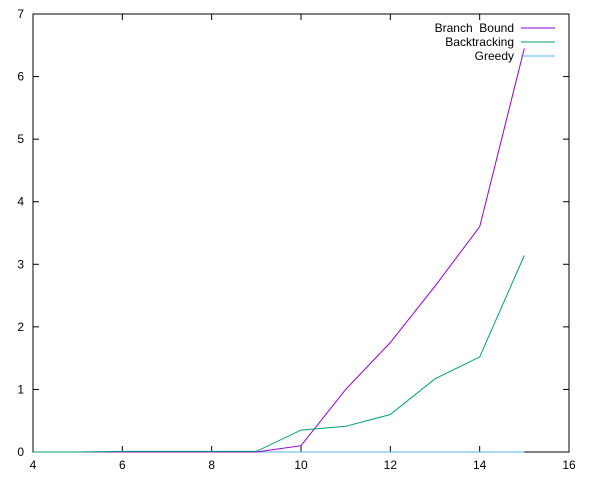 The width and height of the screenshot is (590, 480). What do you see at coordinates (474, 28) in the screenshot?
I see `legend-label: Branch Bound` at bounding box center [474, 28].